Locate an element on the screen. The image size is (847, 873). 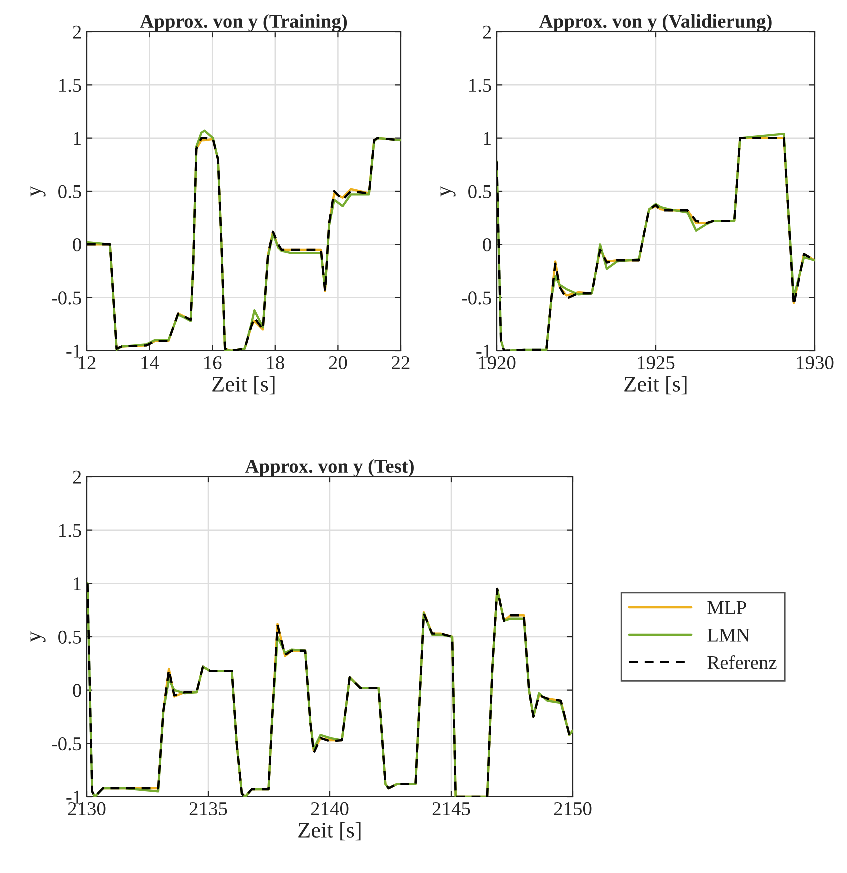
x-tick-label: 1920 is located at coordinates (497, 363).